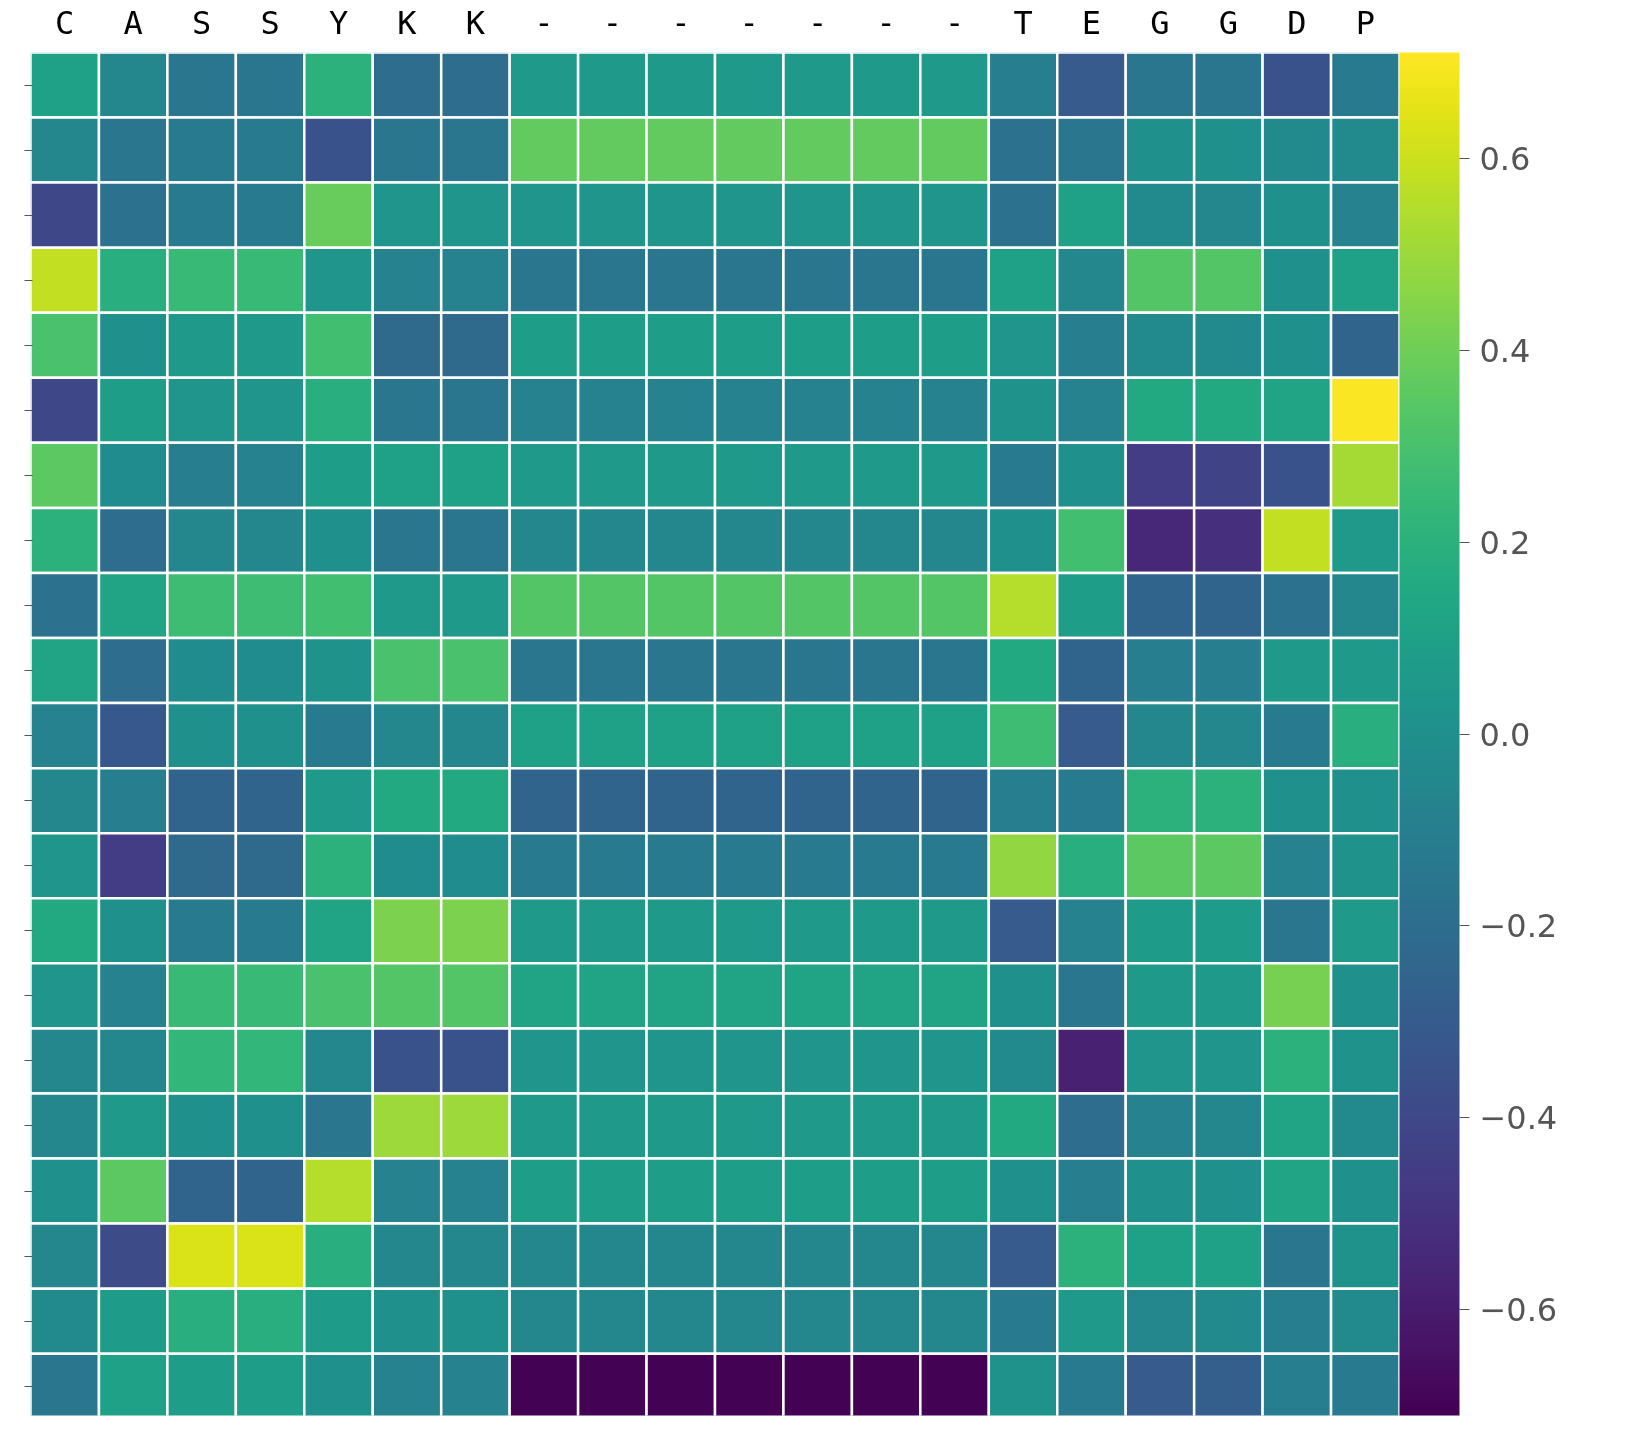 The width and height of the screenshot is (1648, 1446). I want to click on x-tick-label: A, so click(133, 22).